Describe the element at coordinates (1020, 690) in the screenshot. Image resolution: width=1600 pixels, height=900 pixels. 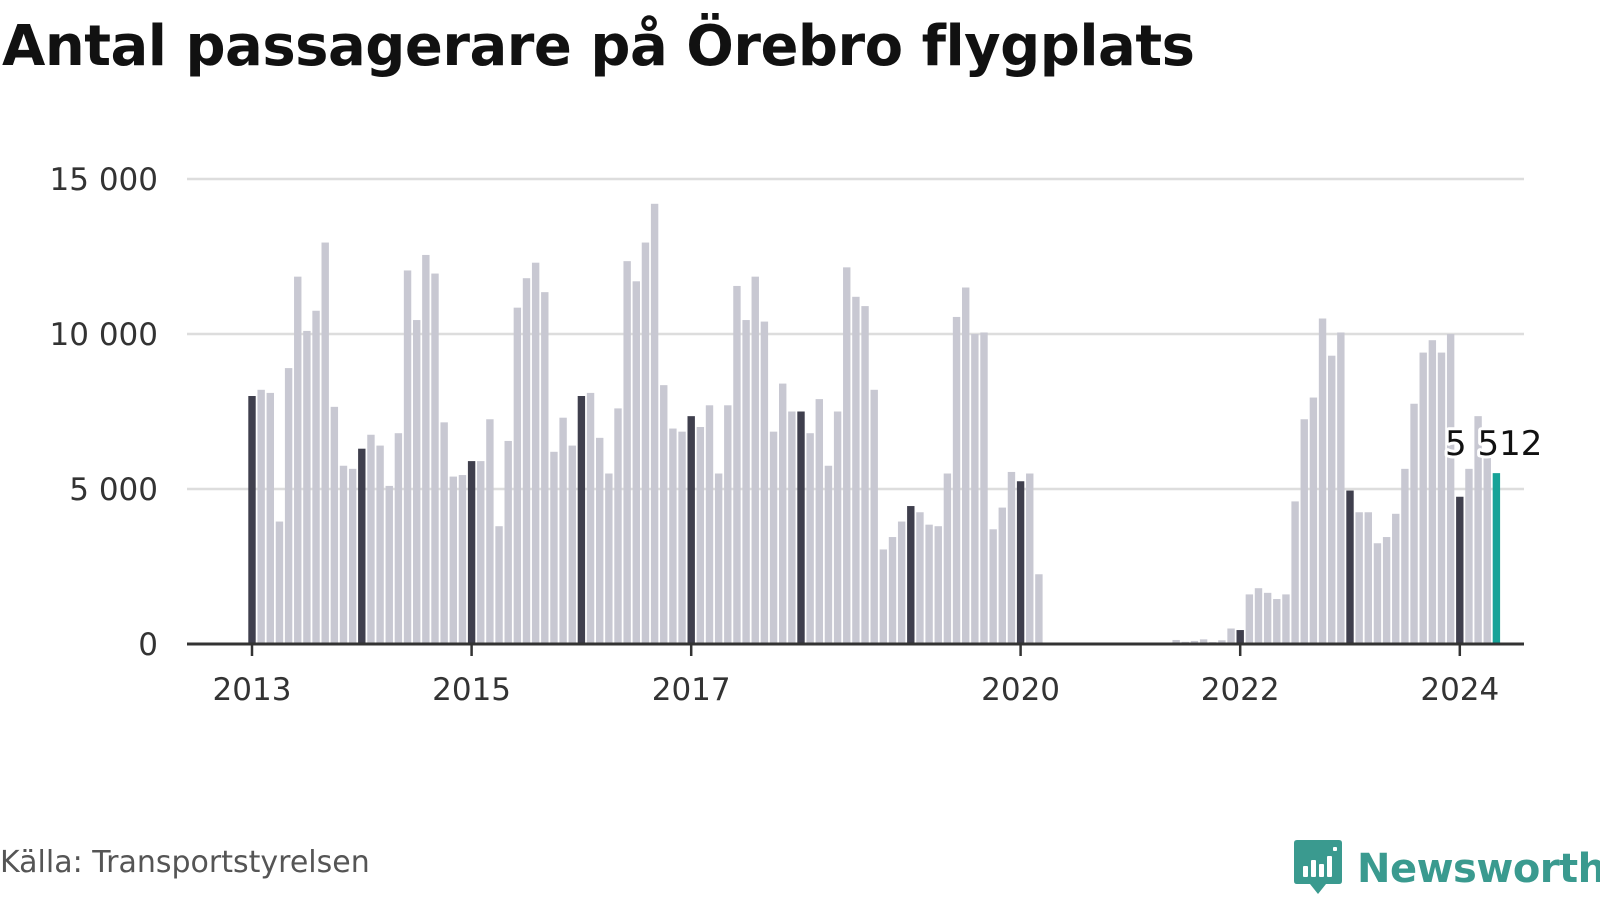
I see `x-tick-label: 2020` at that location.